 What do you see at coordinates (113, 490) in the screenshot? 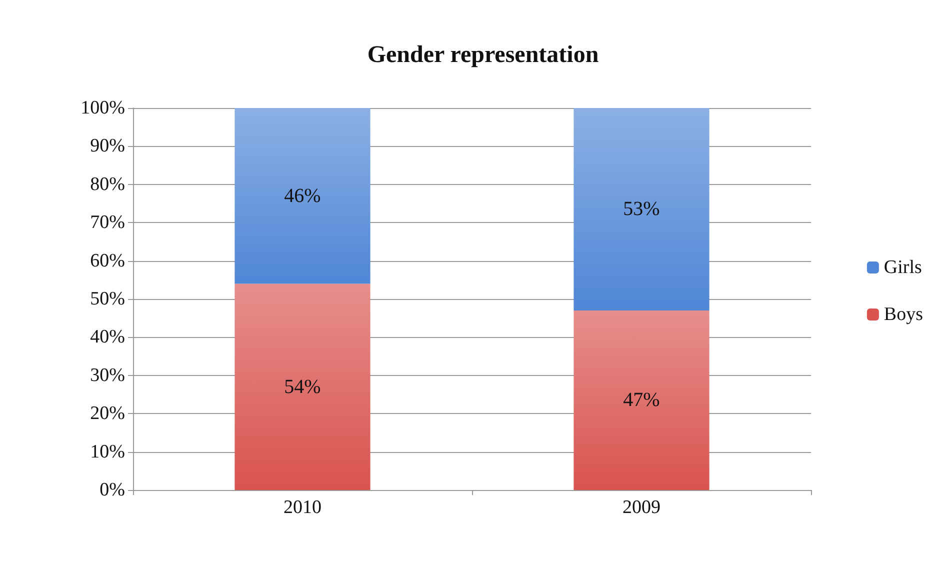
I see `y-tick-label: 0%` at bounding box center [113, 490].